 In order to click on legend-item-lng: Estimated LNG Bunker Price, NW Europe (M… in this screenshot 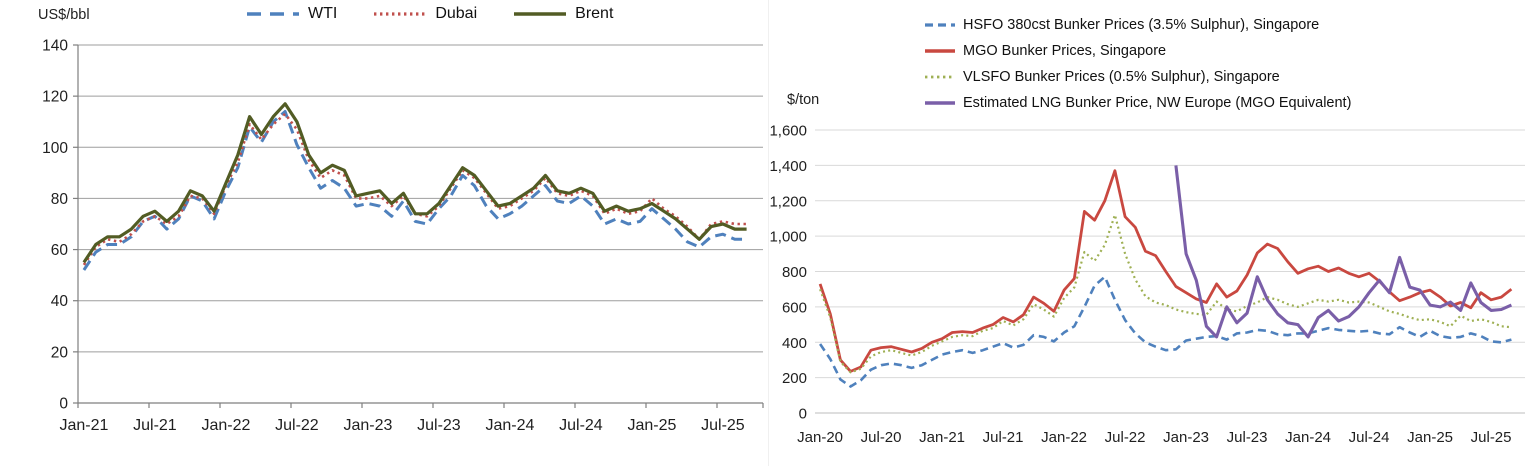, I will do `click(1137, 103)`.